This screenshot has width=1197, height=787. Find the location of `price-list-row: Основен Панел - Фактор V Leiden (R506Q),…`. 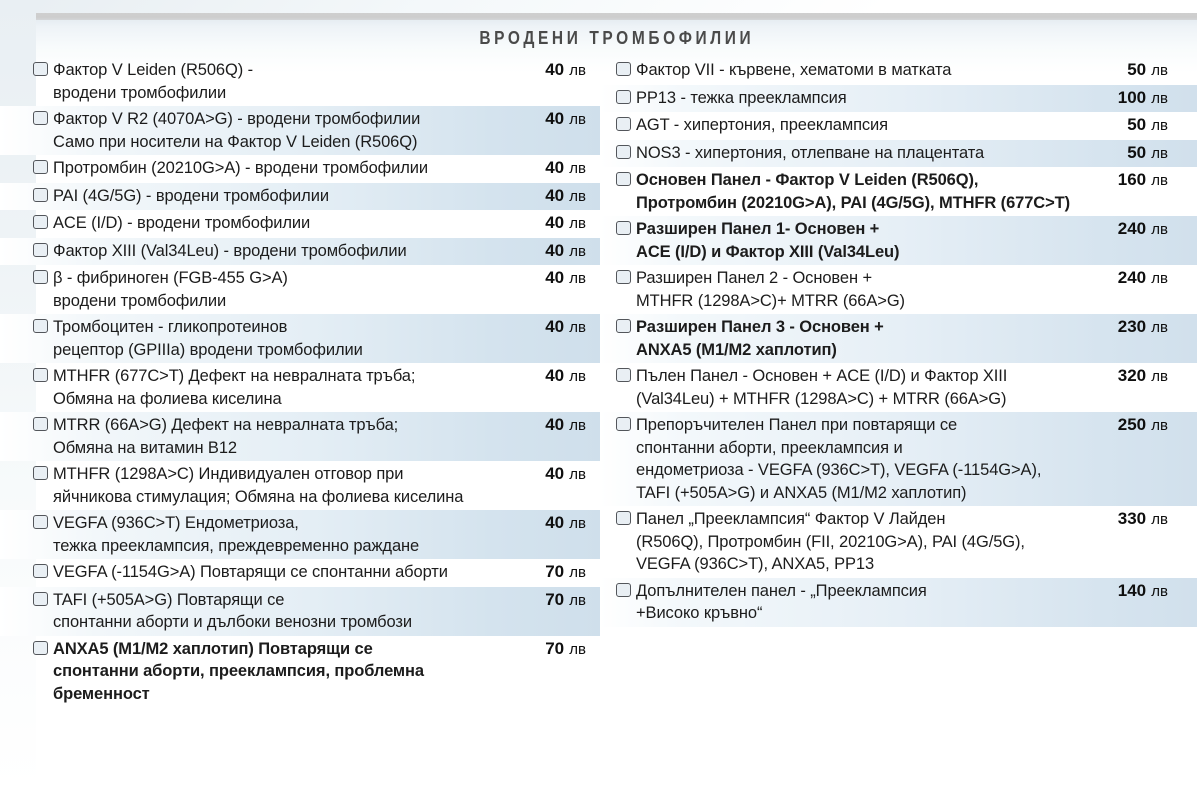

price-list-row: Основен Панел - Фактор V Leiden (R506Q),… is located at coordinates (892, 191).